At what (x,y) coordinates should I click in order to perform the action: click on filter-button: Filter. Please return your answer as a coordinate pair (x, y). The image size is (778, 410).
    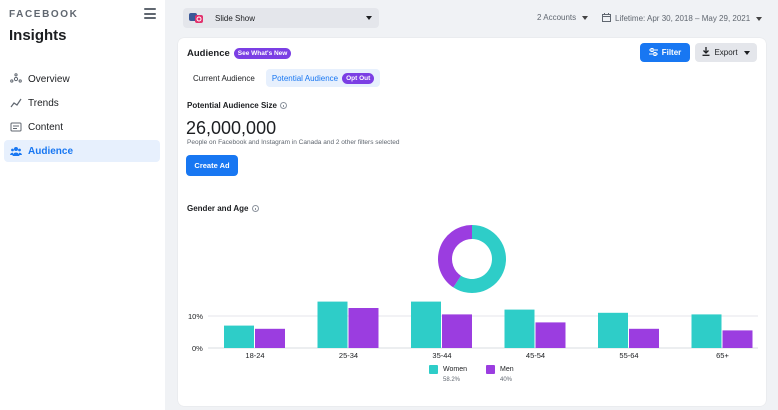
    Looking at the image, I should click on (665, 52).